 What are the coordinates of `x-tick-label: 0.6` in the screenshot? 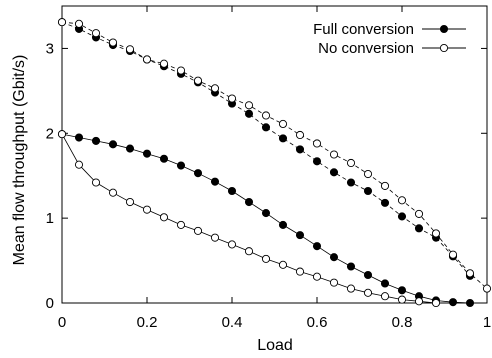 It's located at (317, 322).